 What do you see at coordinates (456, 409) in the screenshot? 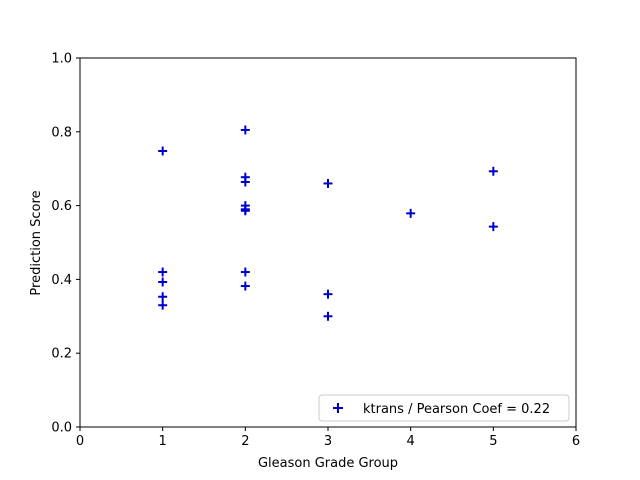
I see `legend-entry-label: ktrans / Pearson Coef = 0.22` at bounding box center [456, 409].